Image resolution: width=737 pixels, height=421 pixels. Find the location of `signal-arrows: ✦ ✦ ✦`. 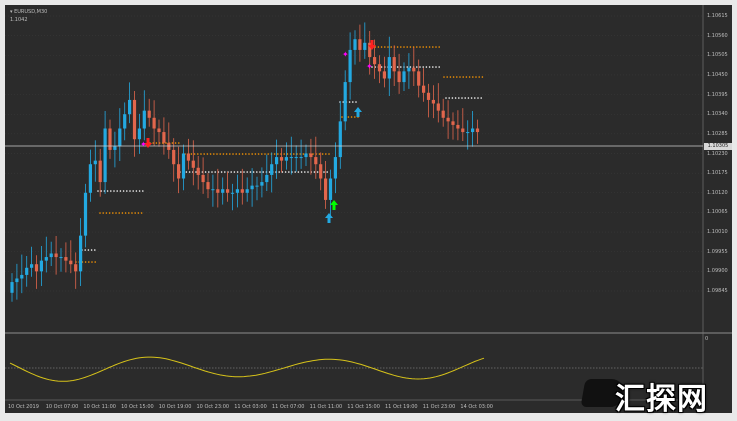

signal-arrows: ✦ ✦ ✦ is located at coordinates (258, 131).